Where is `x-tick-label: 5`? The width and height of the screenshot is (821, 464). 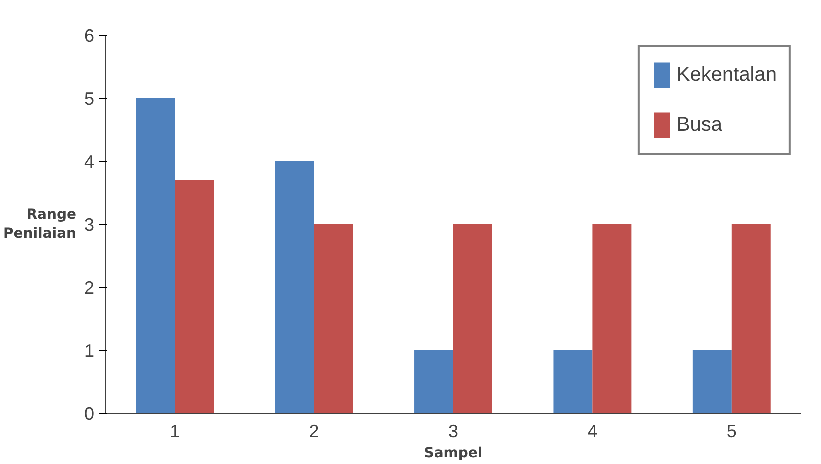 x-tick-label: 5 is located at coordinates (731, 432).